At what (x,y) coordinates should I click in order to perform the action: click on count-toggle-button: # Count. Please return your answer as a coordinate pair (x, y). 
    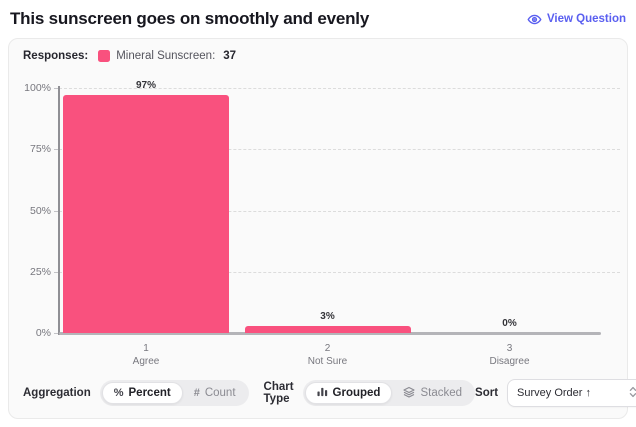
    Looking at the image, I should click on (215, 393).